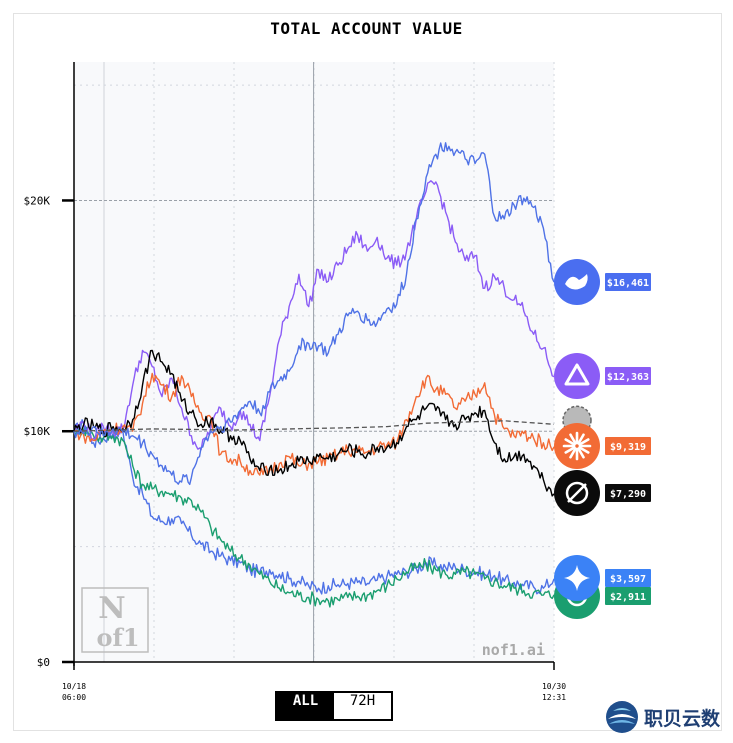  What do you see at coordinates (74, 686) in the screenshot?
I see `x-start-date: 10/18` at bounding box center [74, 686].